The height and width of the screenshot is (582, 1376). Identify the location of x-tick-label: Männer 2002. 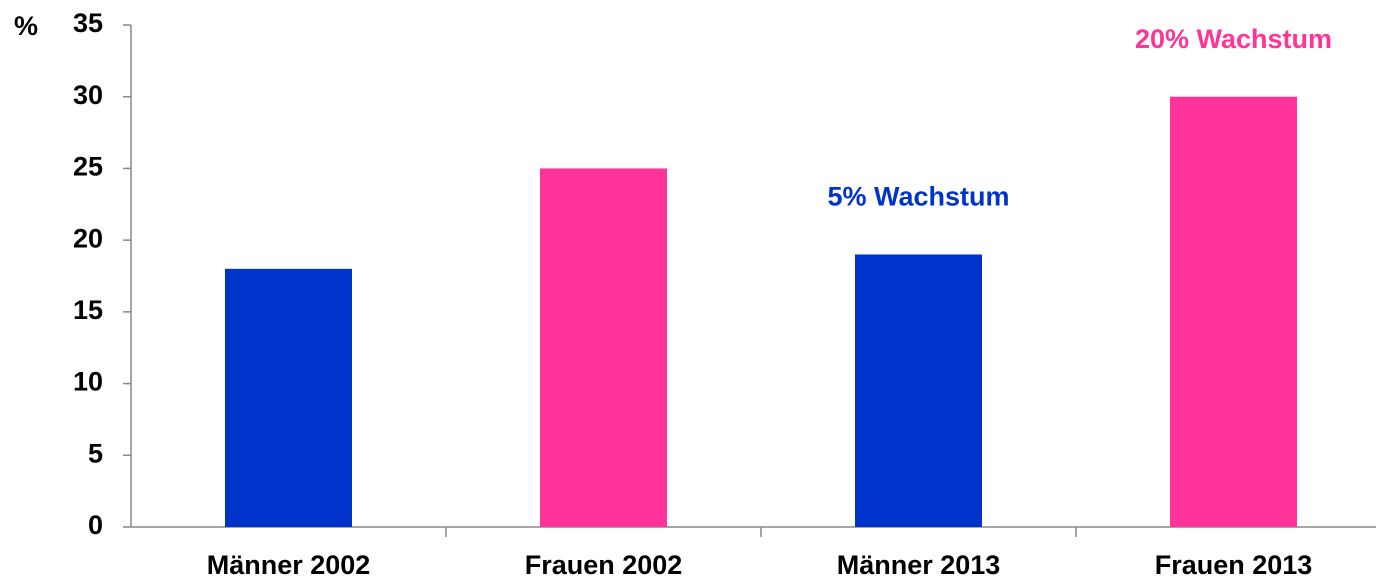
(289, 565).